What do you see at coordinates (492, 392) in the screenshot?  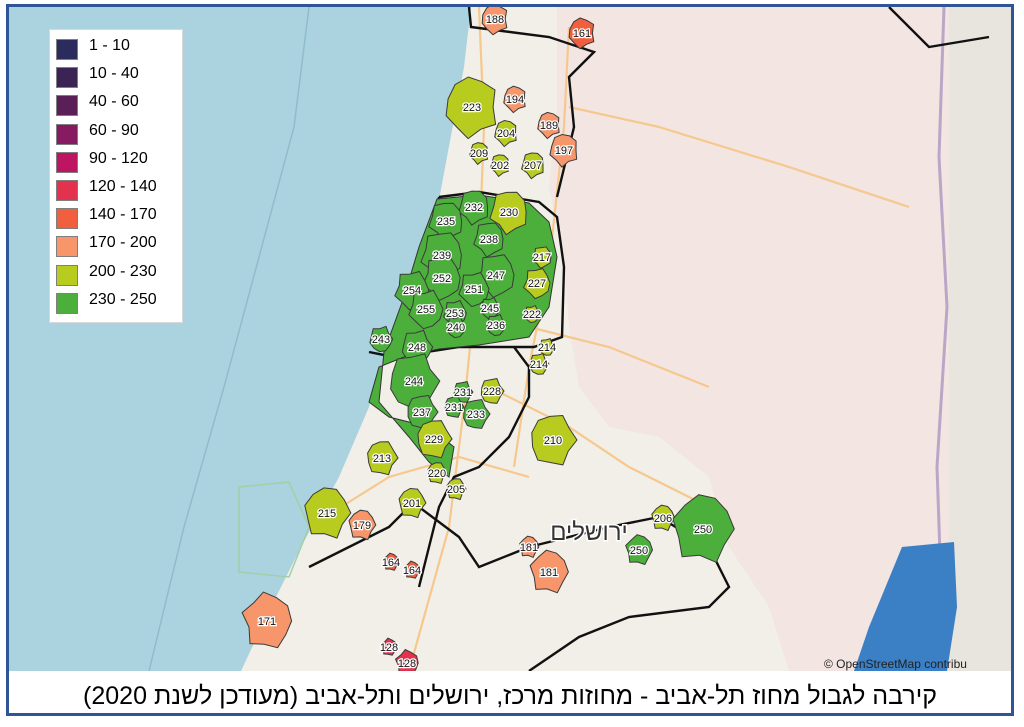 I see `region-value-label: 228` at bounding box center [492, 392].